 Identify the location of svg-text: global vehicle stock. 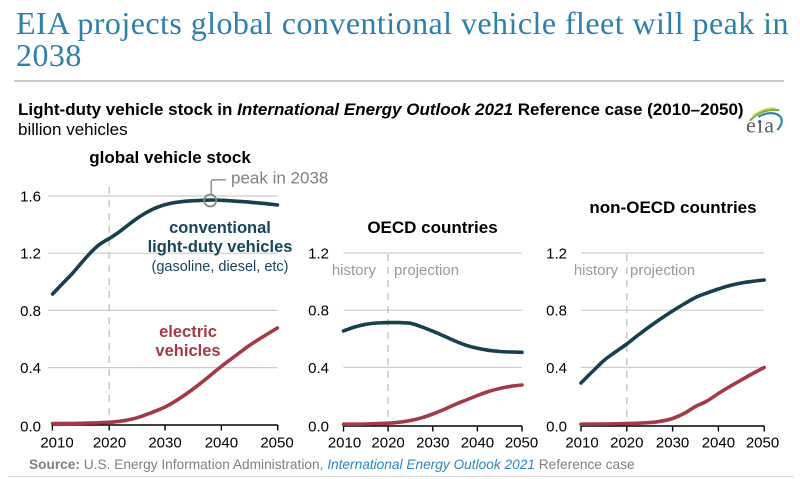
(170, 157).